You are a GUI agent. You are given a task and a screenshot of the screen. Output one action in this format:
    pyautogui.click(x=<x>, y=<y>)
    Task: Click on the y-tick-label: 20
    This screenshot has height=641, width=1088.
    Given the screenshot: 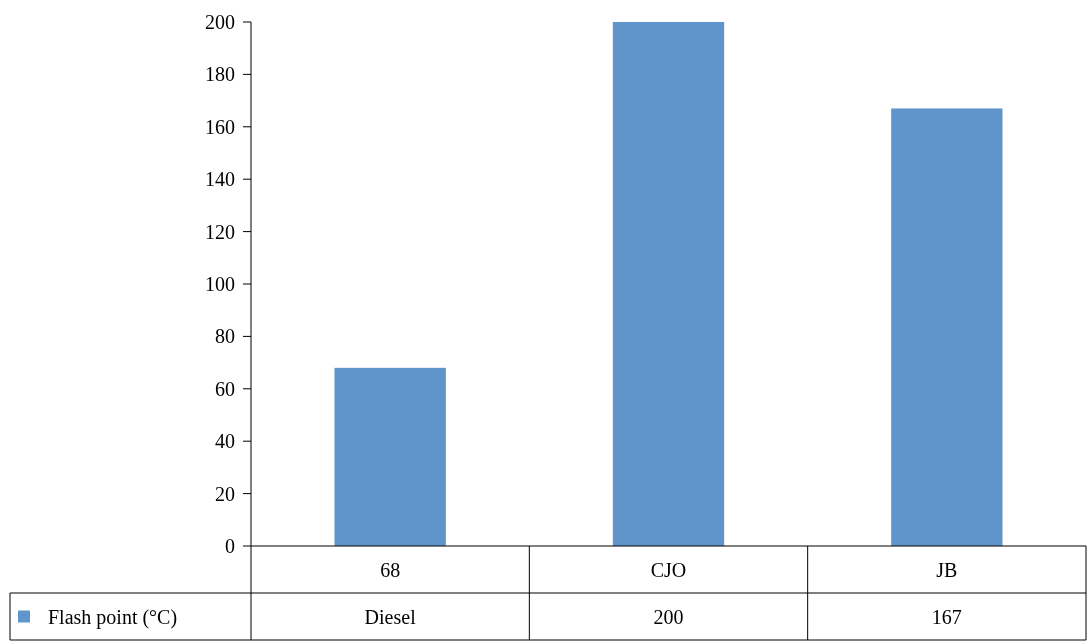 What is the action you would take?
    pyautogui.click(x=225, y=493)
    